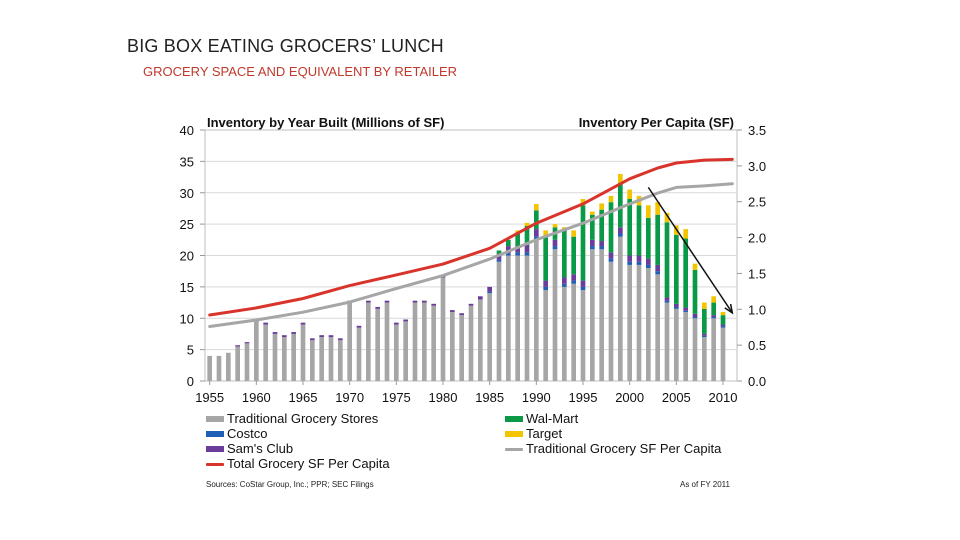 The height and width of the screenshot is (540, 960). I want to click on y-right-tick-label: 0.0, so click(757, 381).